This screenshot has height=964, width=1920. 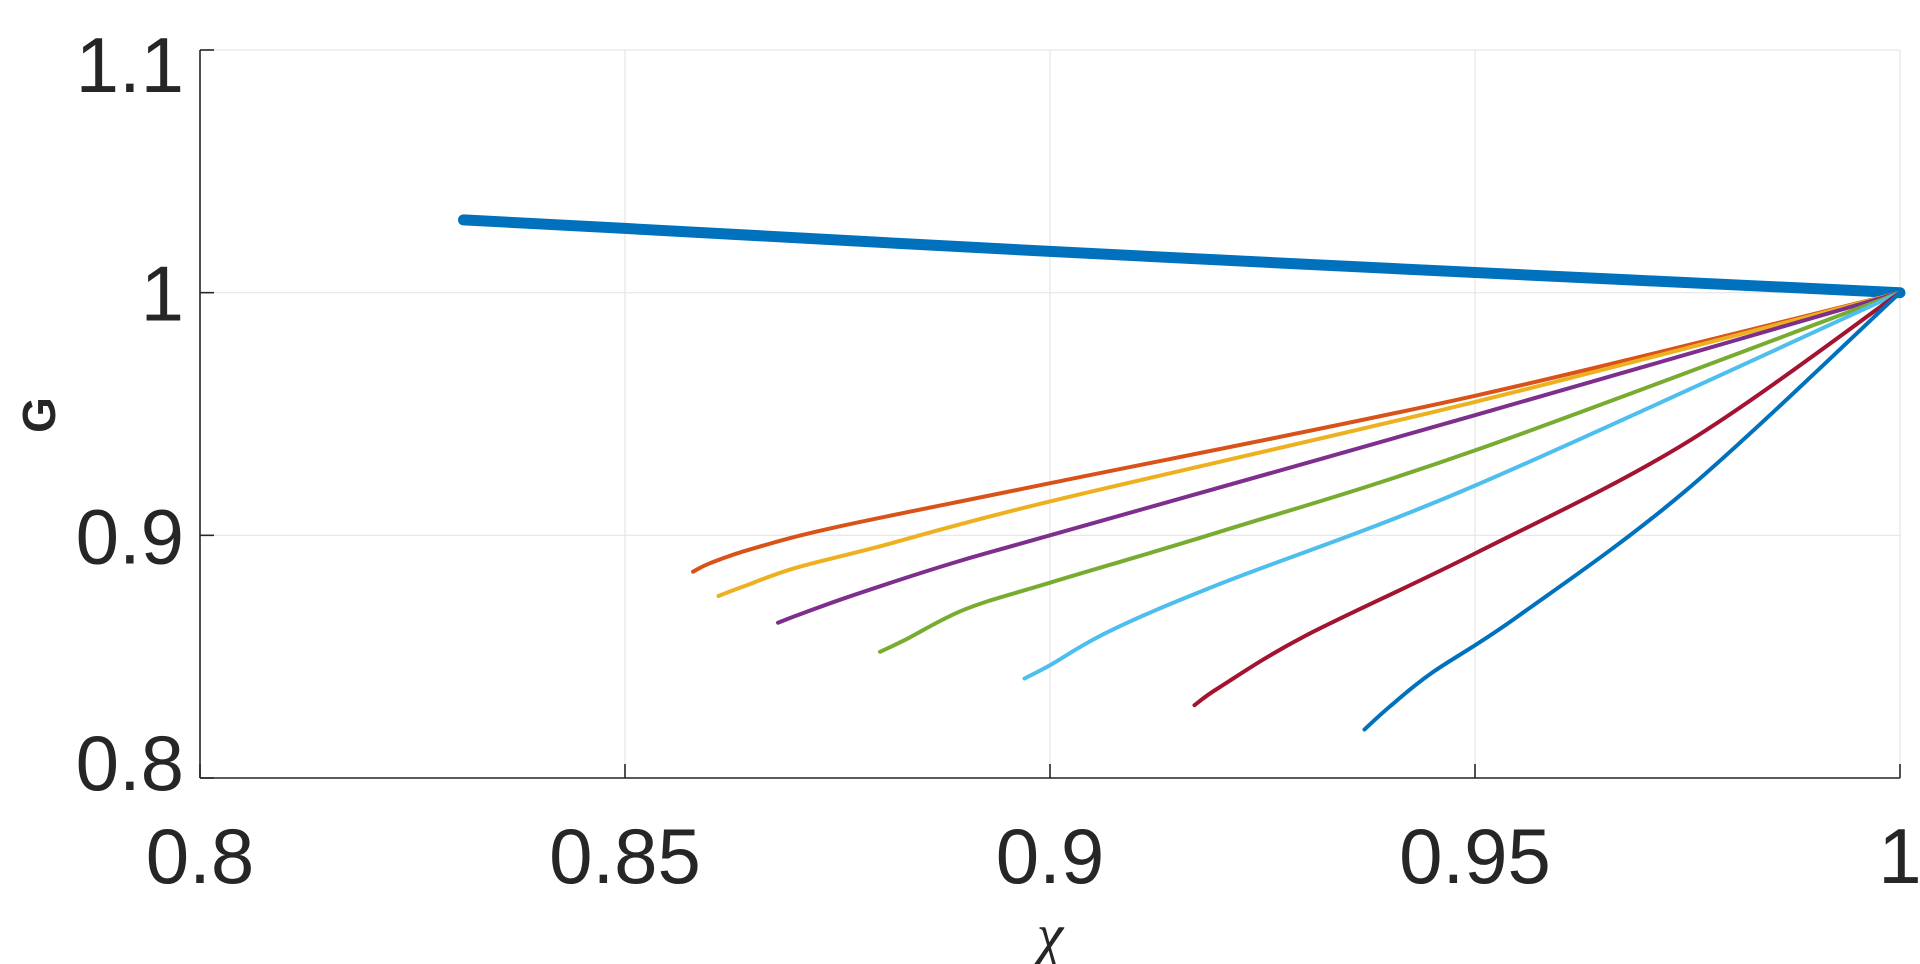 What do you see at coordinates (39, 415) in the screenshot?
I see `y-axis-label: G` at bounding box center [39, 415].